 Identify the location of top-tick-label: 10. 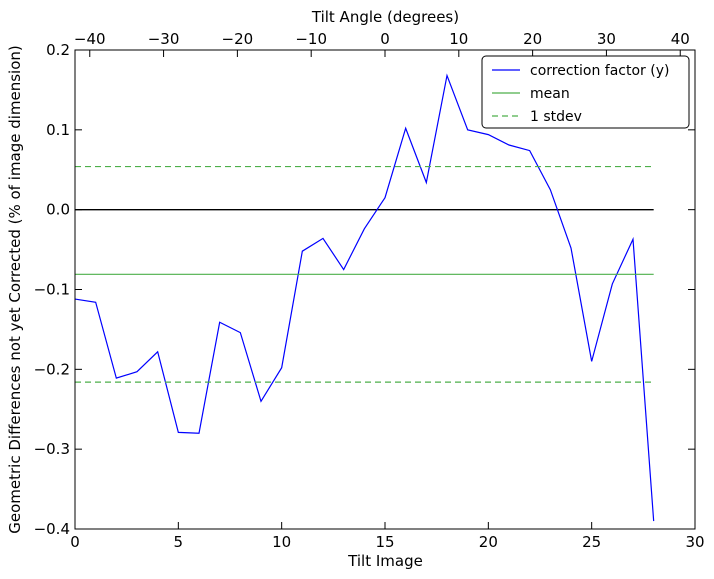
(458, 39).